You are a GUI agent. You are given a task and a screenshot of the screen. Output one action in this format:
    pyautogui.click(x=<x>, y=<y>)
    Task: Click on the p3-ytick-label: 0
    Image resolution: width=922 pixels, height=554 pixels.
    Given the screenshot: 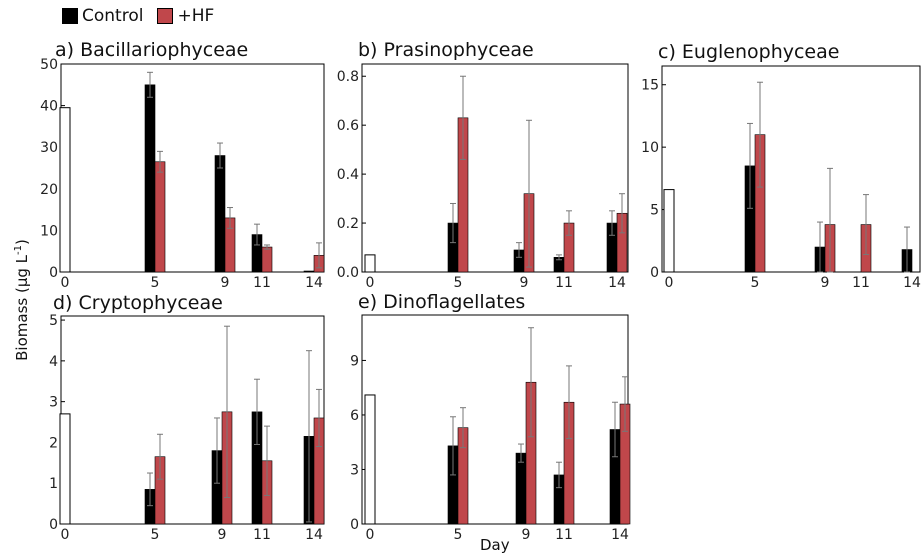 What is the action you would take?
    pyautogui.click(x=53, y=525)
    